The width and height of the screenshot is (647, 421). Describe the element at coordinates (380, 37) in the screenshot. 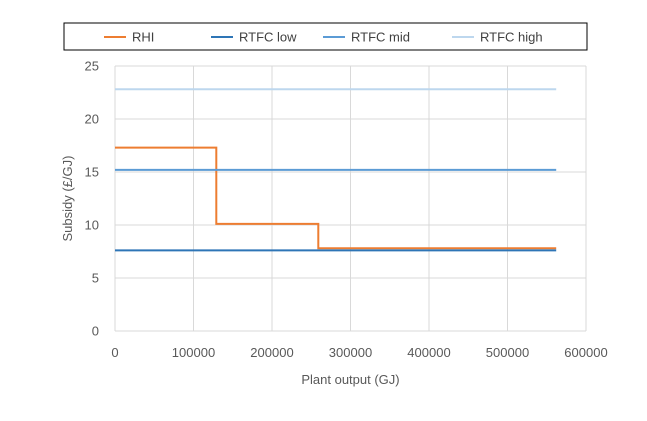

I see `legend-label-rtfc-mid: RTFC mid` at that location.